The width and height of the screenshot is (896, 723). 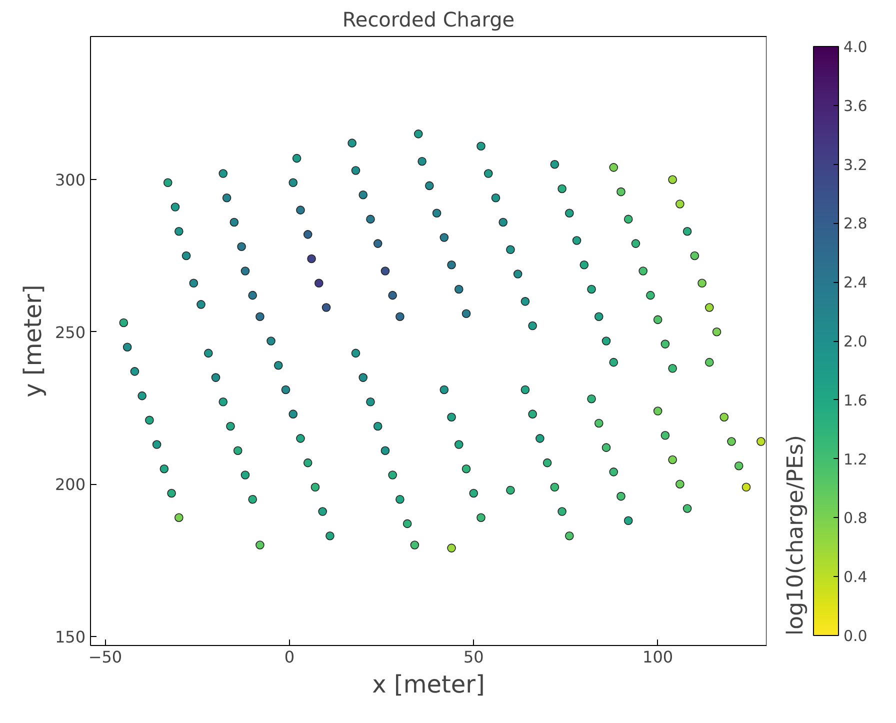 I want to click on color-bar-label: 0.8, so click(x=856, y=518).